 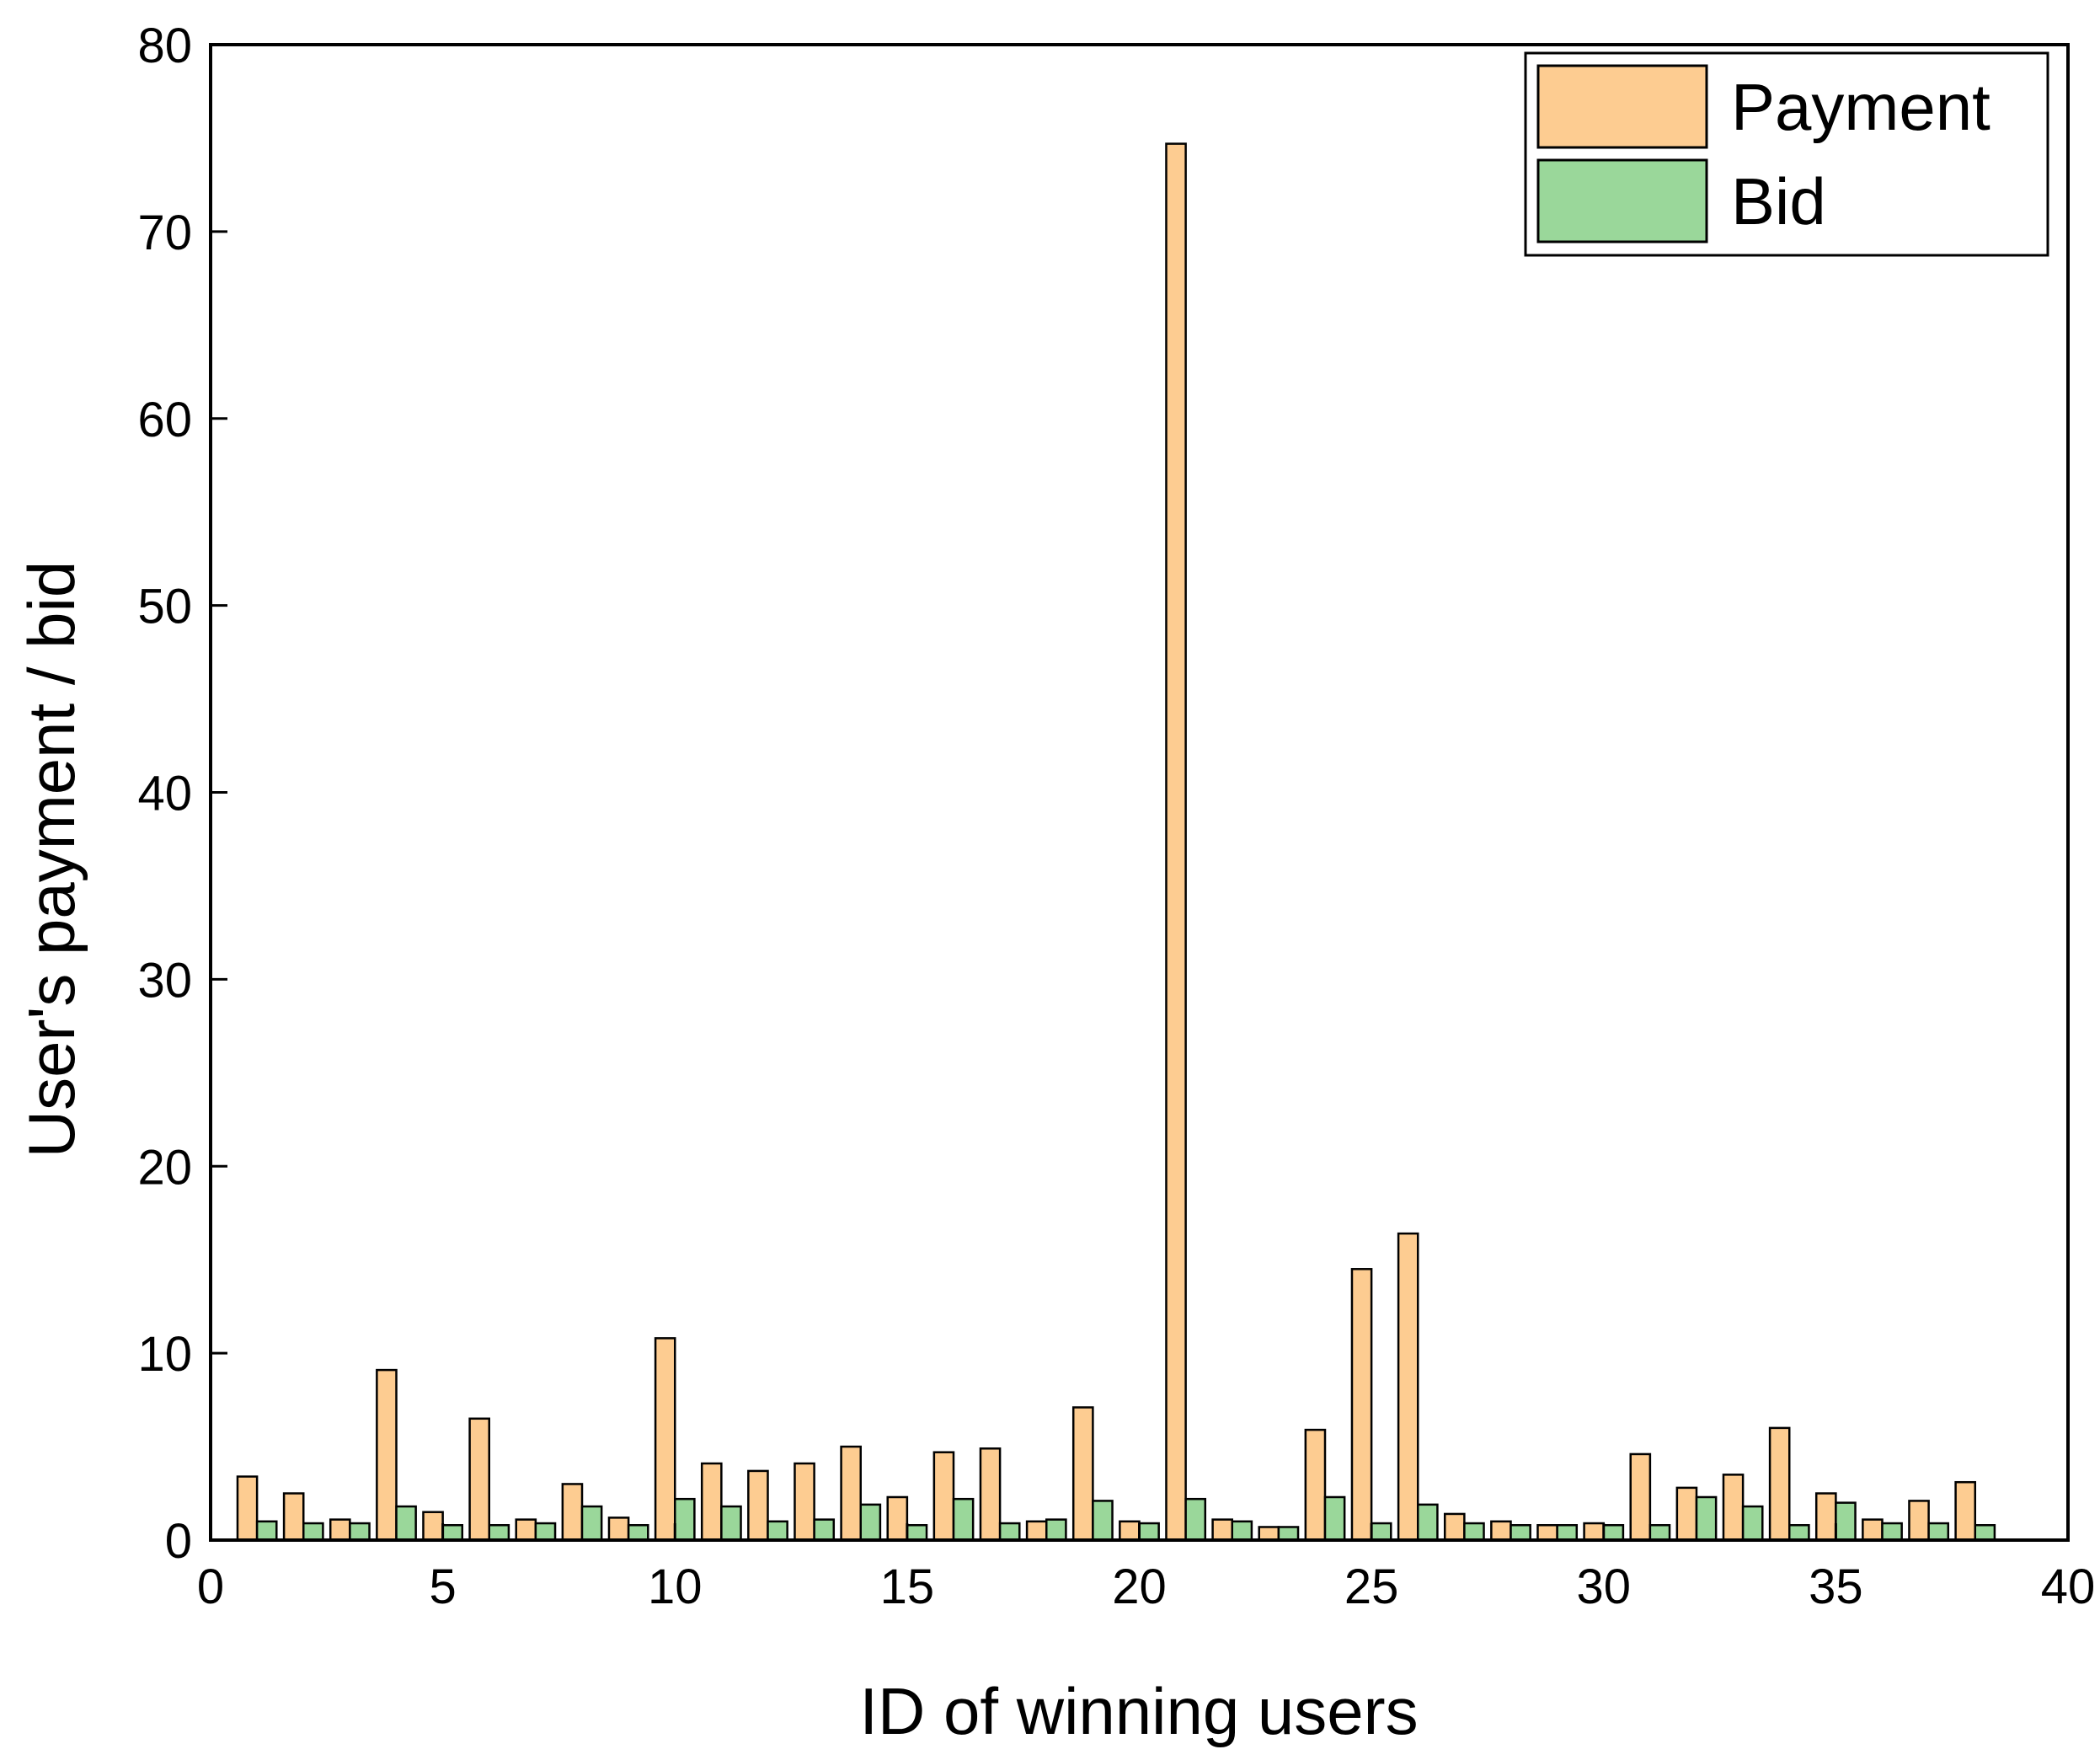 What do you see at coordinates (1778, 201) in the screenshot?
I see `legend-label-bid: Bid` at bounding box center [1778, 201].